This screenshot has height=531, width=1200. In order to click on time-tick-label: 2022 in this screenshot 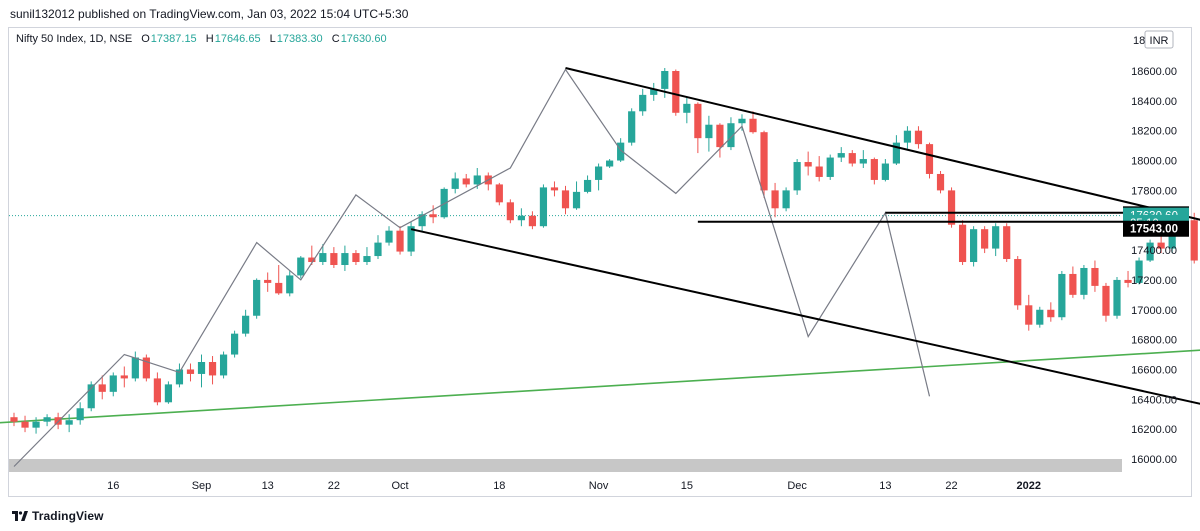, I will do `click(1029, 486)`.